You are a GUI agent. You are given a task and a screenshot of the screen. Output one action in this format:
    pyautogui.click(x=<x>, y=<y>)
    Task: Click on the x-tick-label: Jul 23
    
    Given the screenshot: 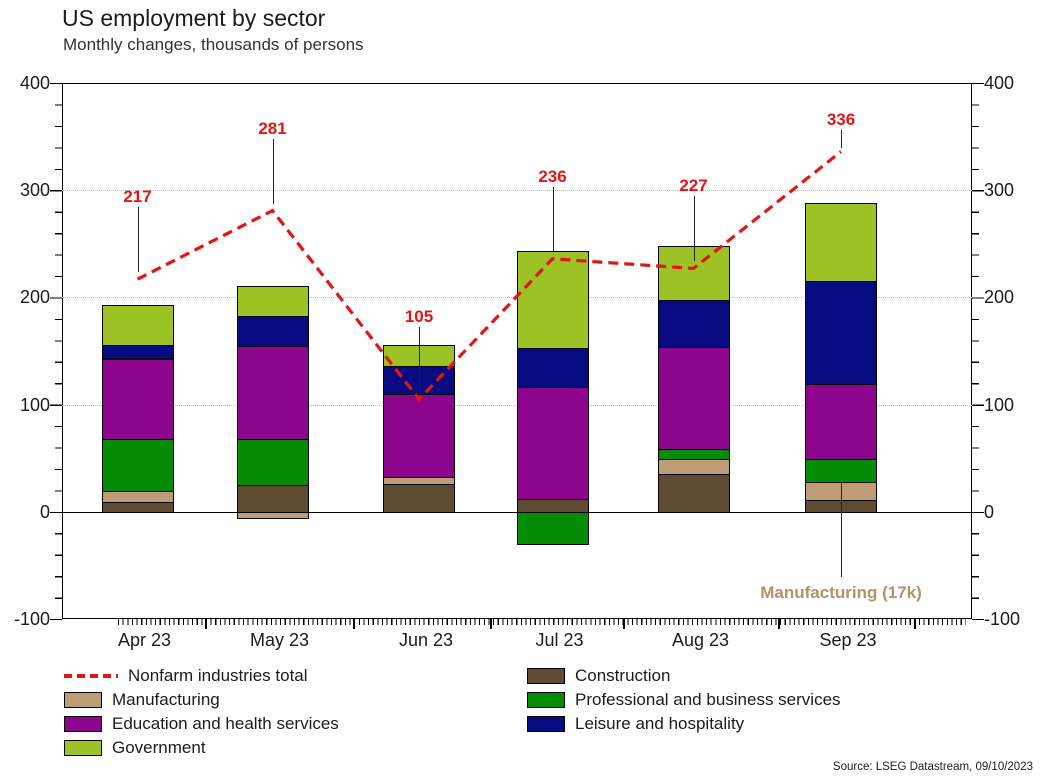 What is the action you would take?
    pyautogui.click(x=559, y=640)
    